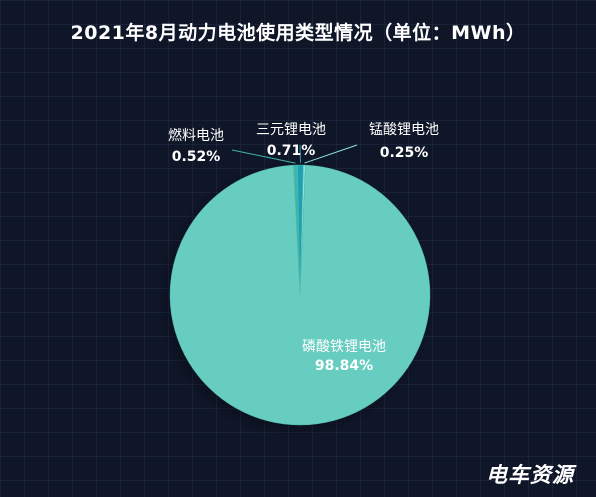 The image size is (596, 497). What do you see at coordinates (196, 135) in the screenshot?
I see `slice-name-label-0: 燃料电池` at bounding box center [196, 135].